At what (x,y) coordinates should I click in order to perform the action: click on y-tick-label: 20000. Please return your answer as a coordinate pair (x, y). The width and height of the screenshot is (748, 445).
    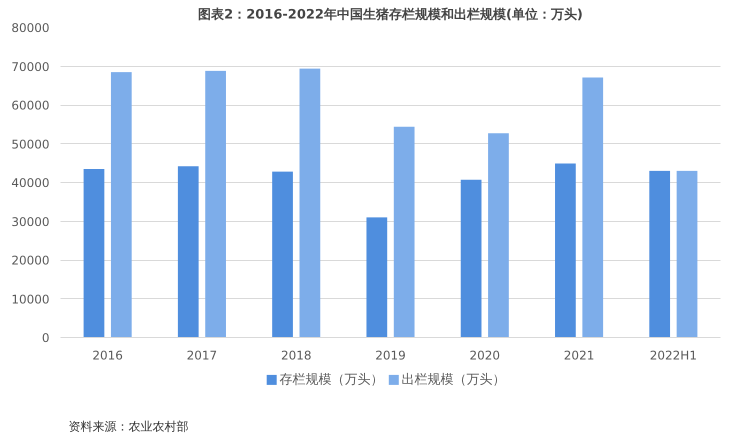
    Looking at the image, I should click on (30, 261).